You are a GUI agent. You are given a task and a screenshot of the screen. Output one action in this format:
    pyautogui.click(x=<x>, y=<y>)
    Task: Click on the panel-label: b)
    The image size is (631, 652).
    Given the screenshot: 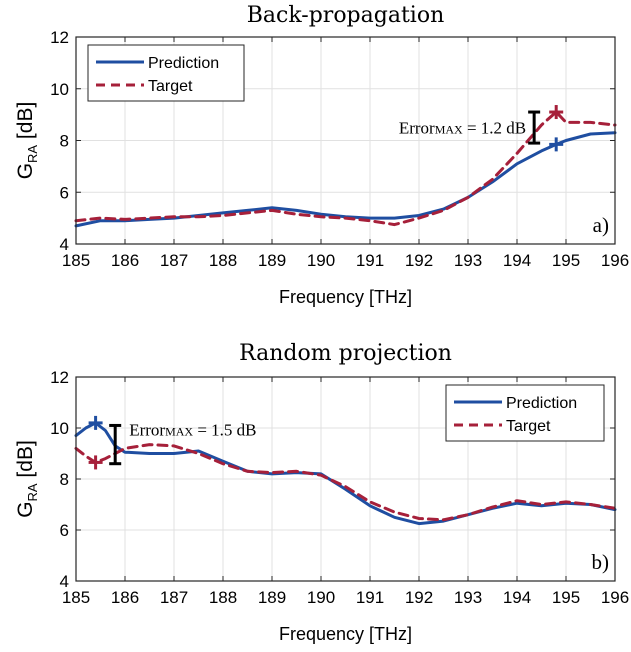 What is the action you would take?
    pyautogui.click(x=601, y=562)
    